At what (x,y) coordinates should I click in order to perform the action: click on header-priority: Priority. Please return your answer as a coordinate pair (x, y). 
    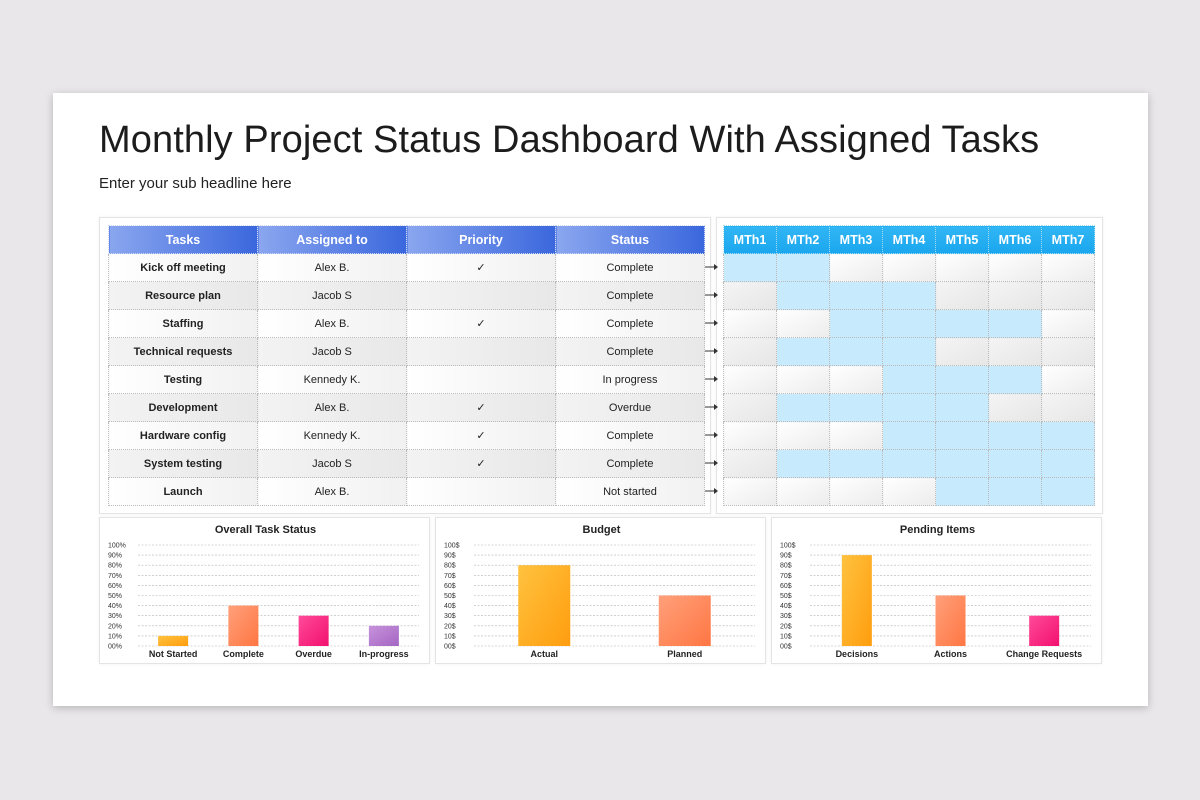
    Looking at the image, I should click on (481, 239).